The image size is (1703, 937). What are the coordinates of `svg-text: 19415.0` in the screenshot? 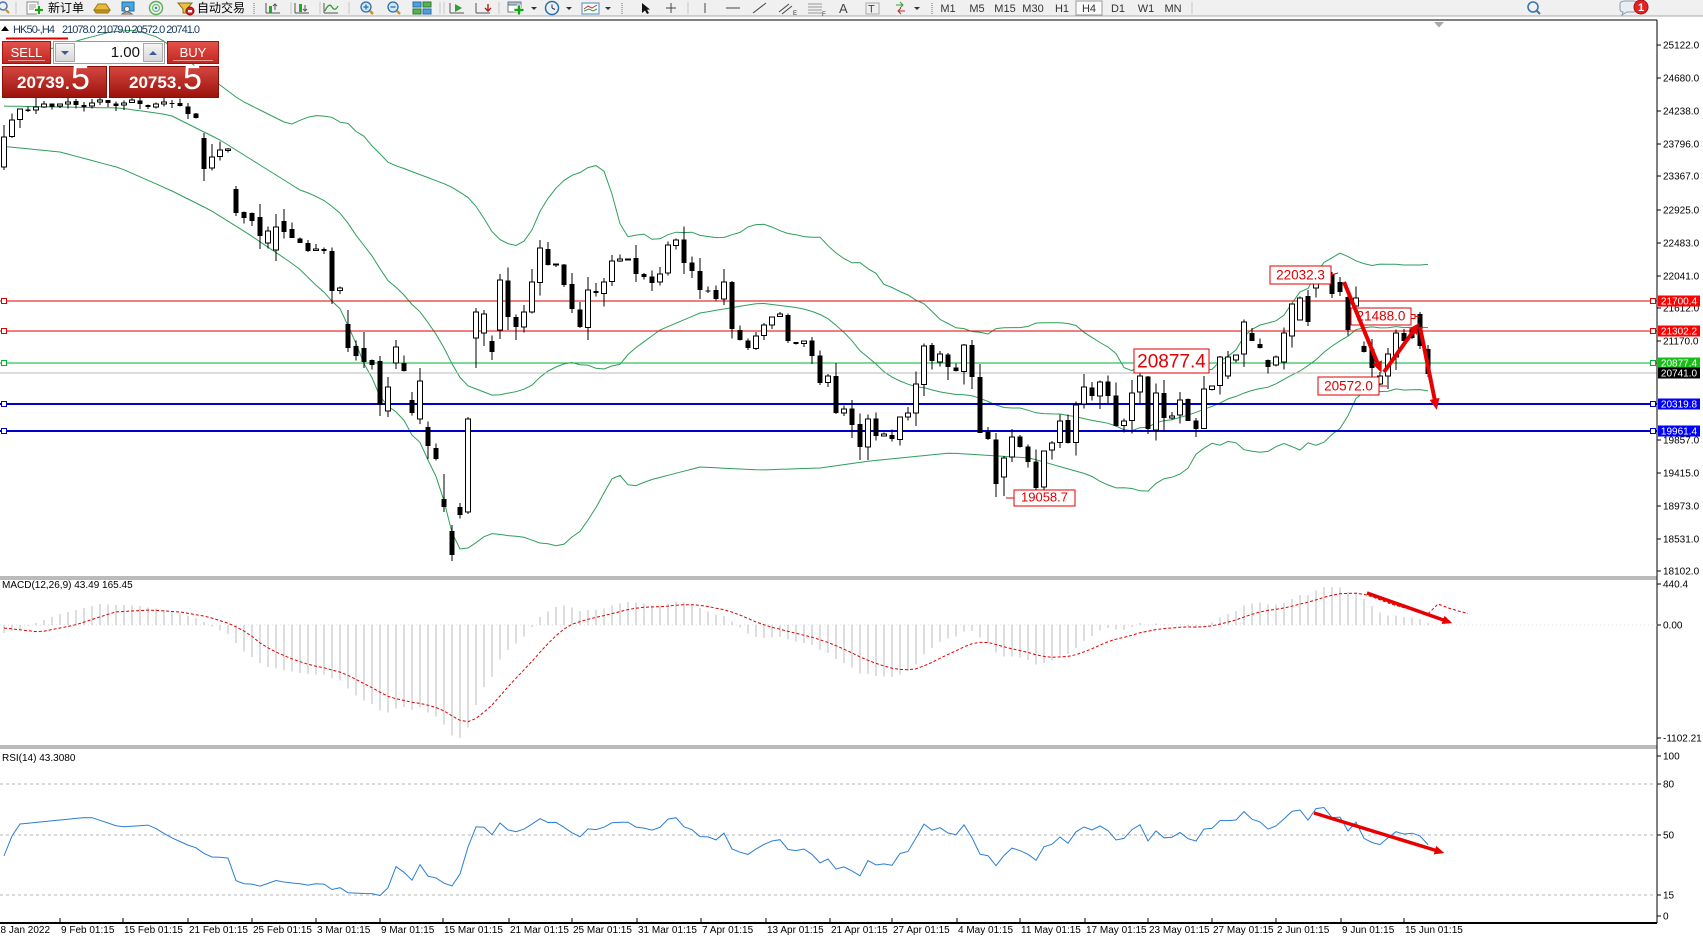 It's located at (1681, 474).